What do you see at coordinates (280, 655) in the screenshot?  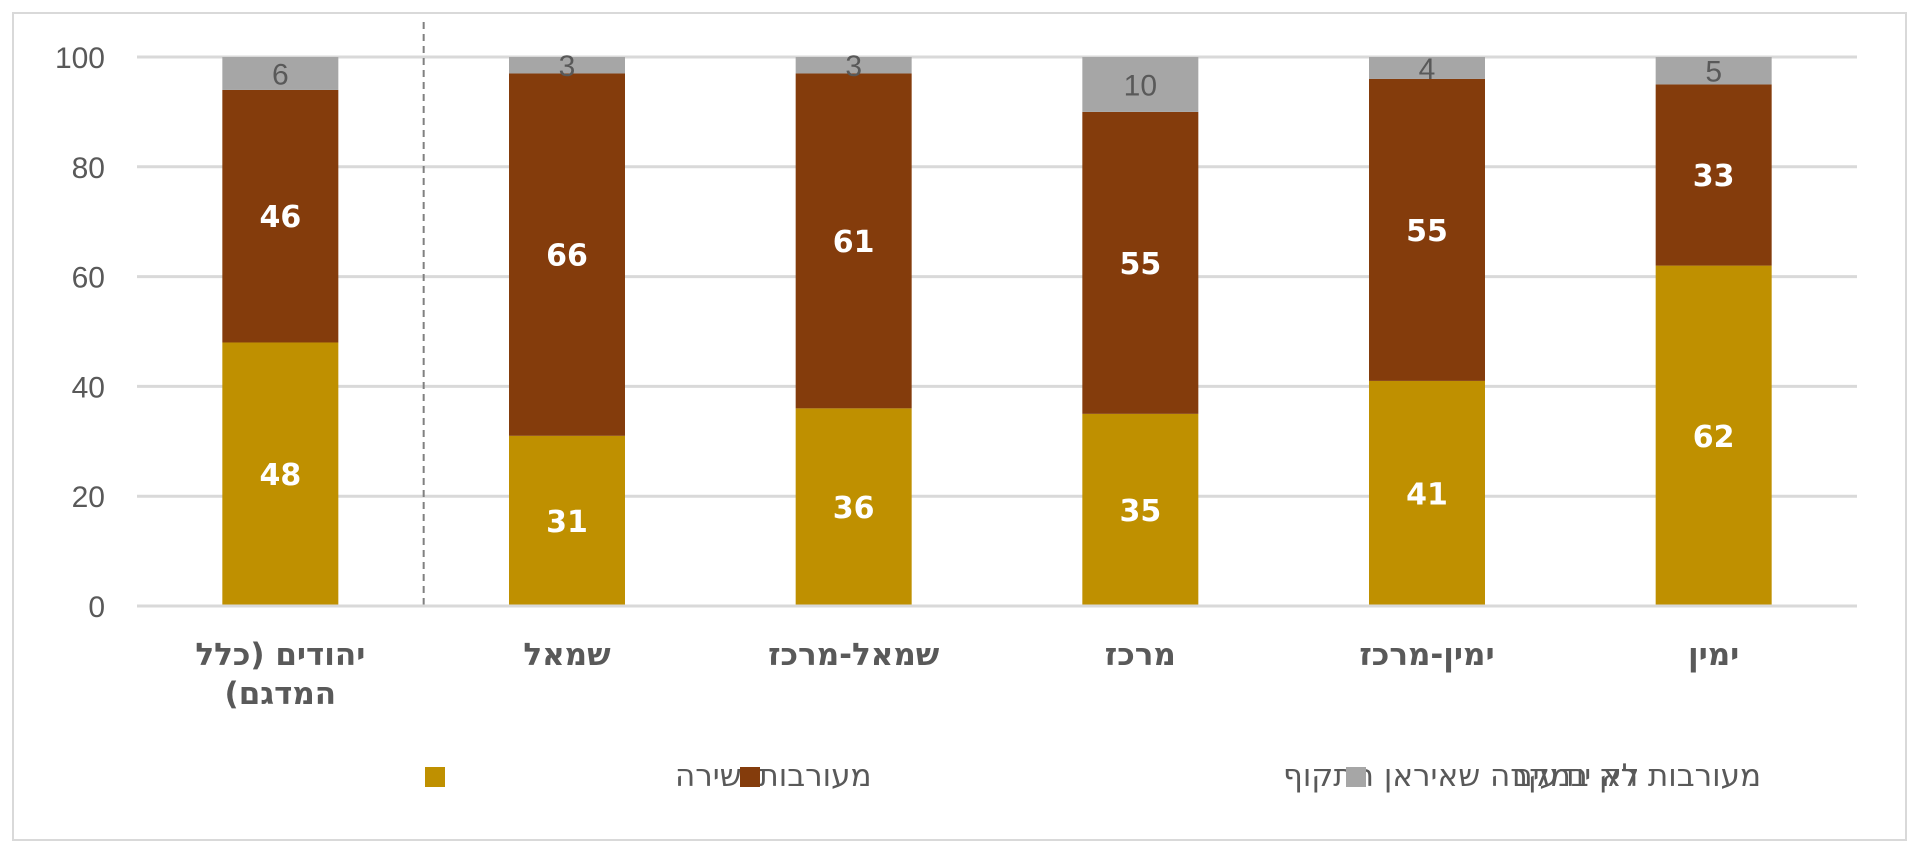 I see `category-label: יהודים (כלל` at bounding box center [280, 655].